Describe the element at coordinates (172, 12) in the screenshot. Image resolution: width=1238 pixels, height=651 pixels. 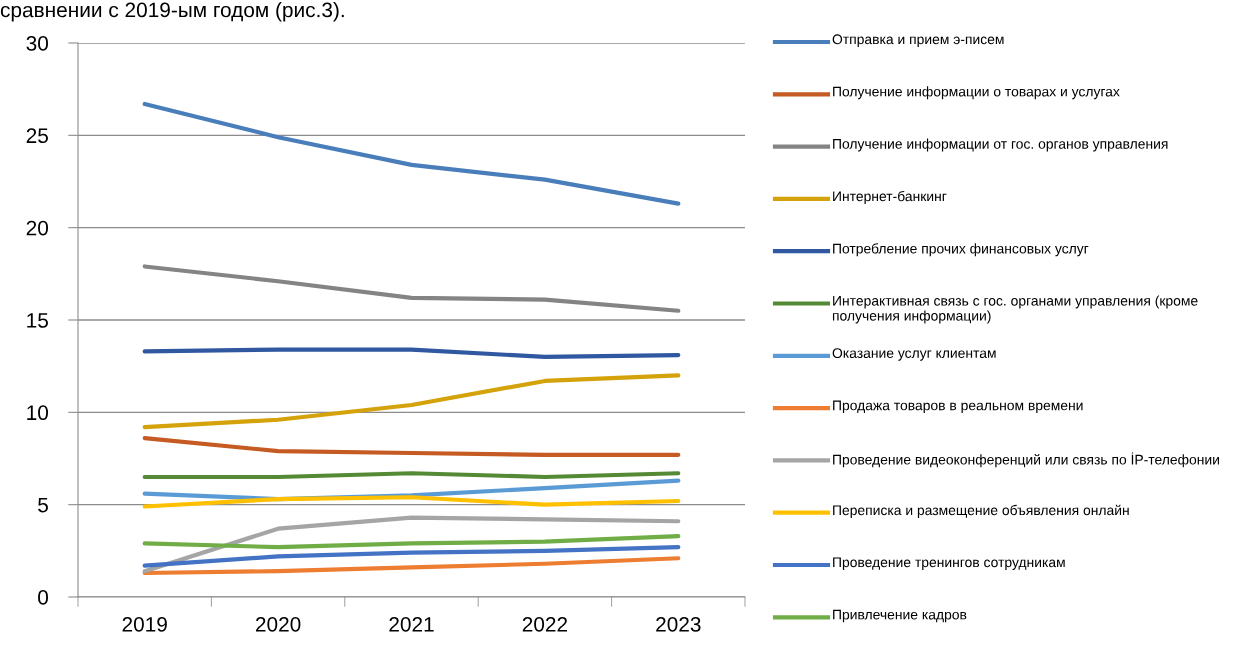
I see `text: сравнении с 2019-ым годом (рис.3).` at that location.